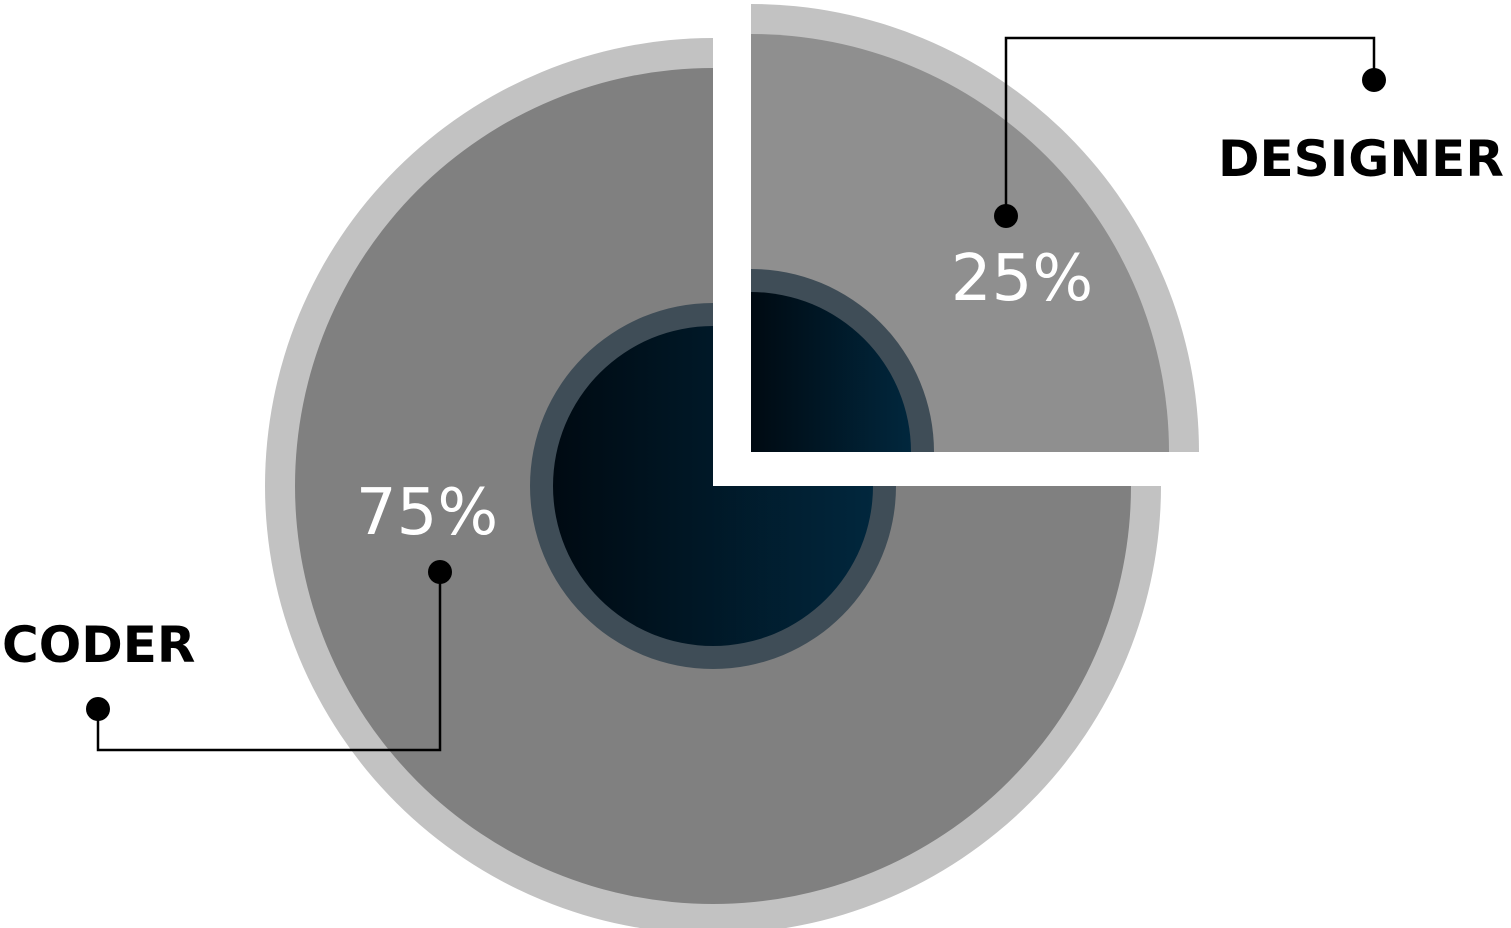 The image size is (1511, 928). What do you see at coordinates (440, 572) in the screenshot?
I see `leader-dot-coder-value` at bounding box center [440, 572].